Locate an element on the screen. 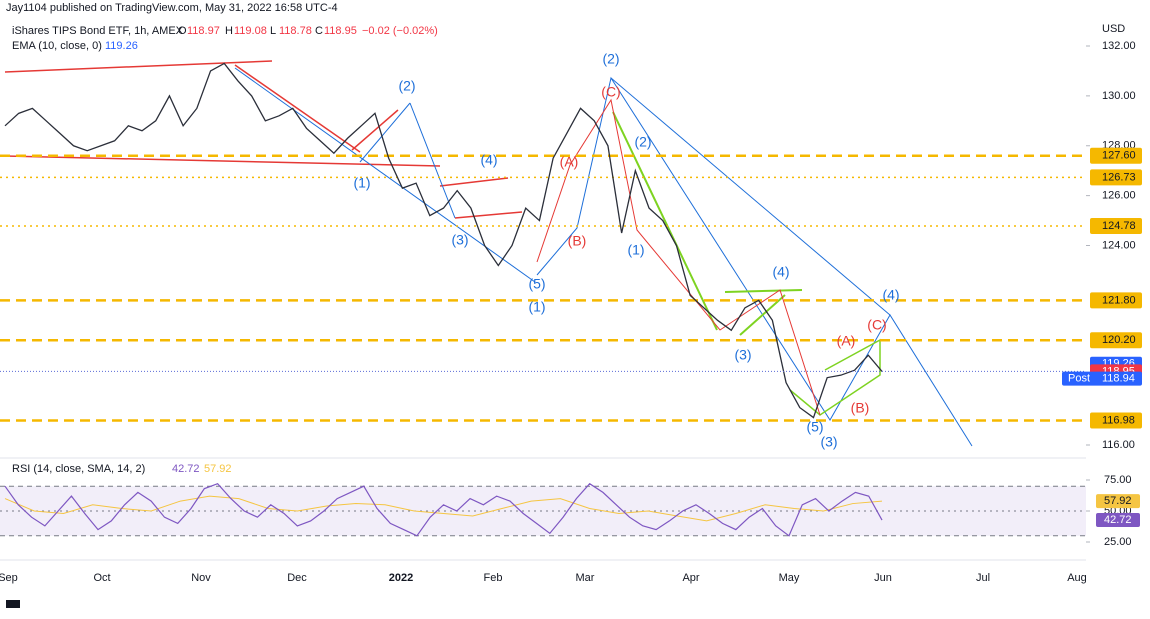 The image size is (1150, 619). ohlc-value: 118.78 is located at coordinates (295, 31).